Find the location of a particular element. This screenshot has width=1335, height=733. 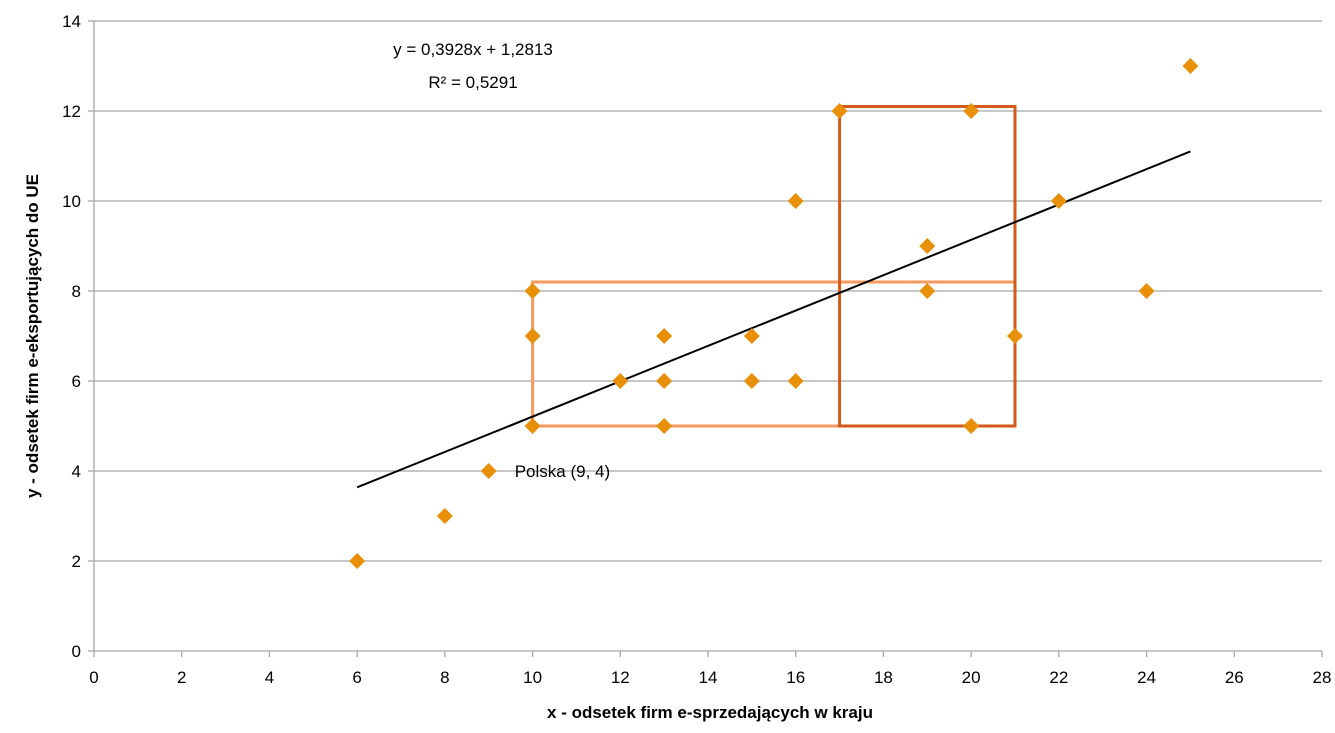

x-tick-label: 8 is located at coordinates (444, 677).